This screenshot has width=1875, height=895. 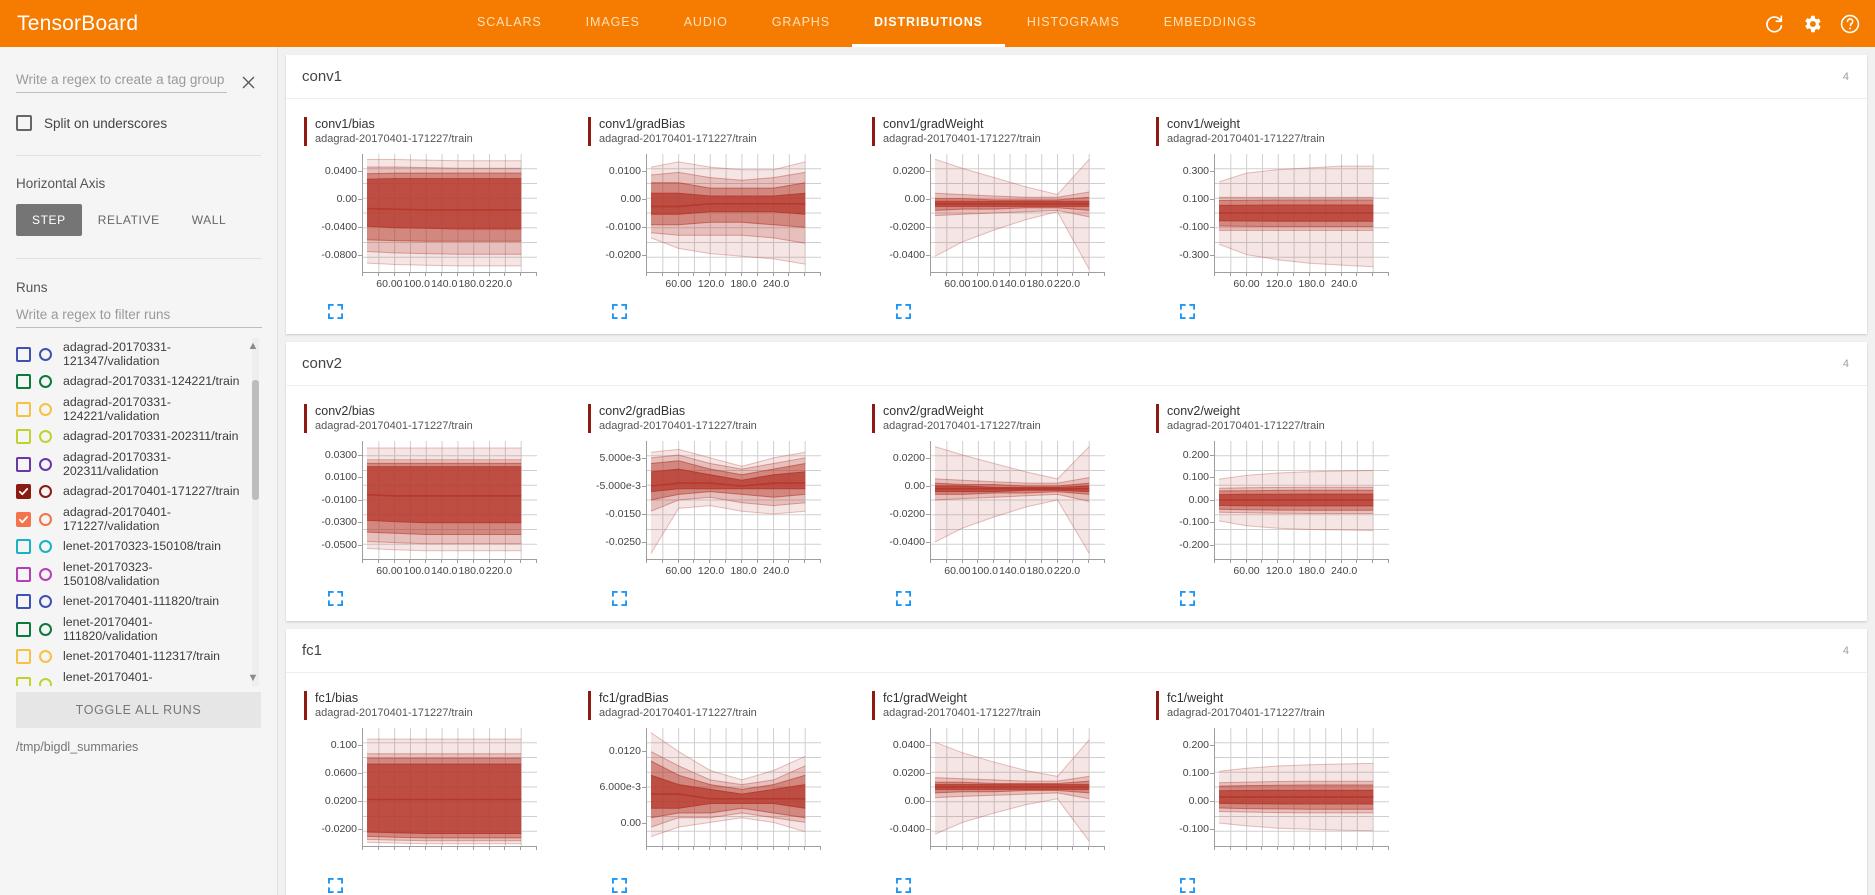 I want to click on axis-option-relative: RELATIVE, so click(x=128, y=220).